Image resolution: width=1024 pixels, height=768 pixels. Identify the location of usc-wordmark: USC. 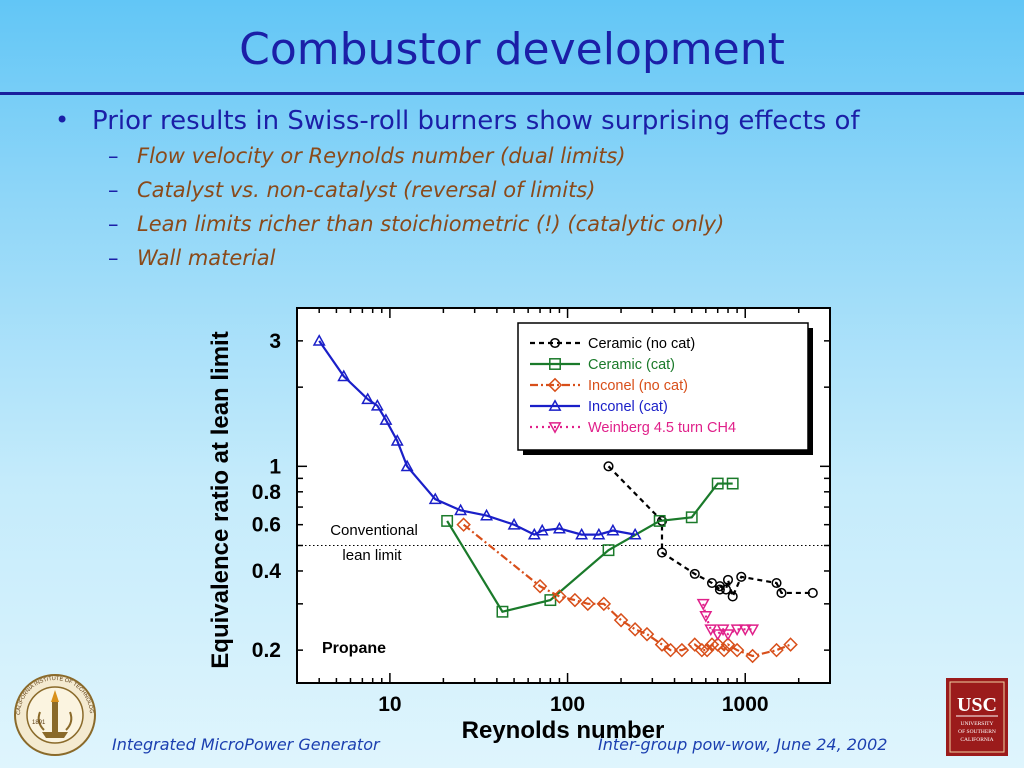
(977, 705).